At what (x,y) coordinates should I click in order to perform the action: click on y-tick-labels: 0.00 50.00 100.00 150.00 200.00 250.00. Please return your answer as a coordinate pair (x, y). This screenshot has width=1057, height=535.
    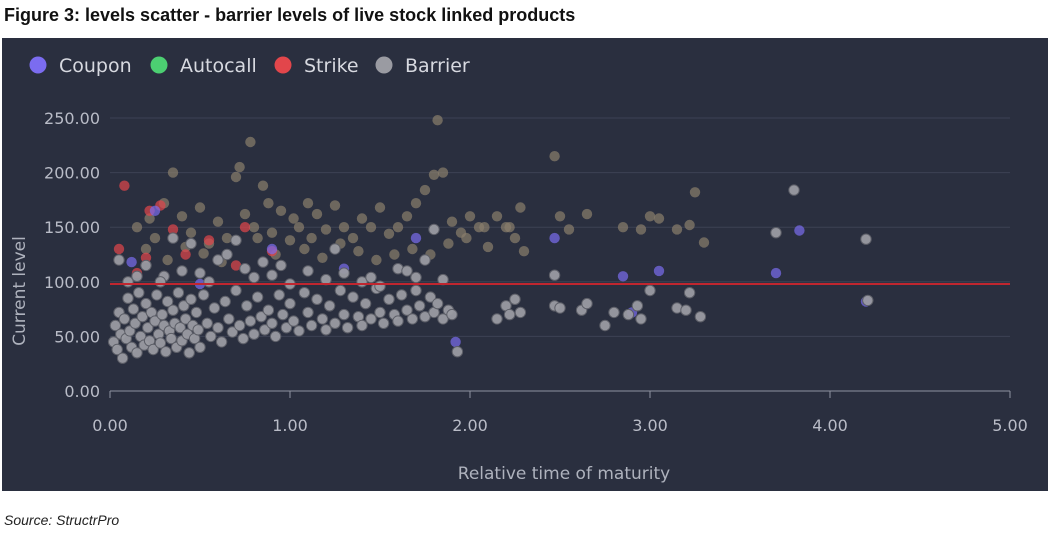
    Looking at the image, I should click on (72, 255).